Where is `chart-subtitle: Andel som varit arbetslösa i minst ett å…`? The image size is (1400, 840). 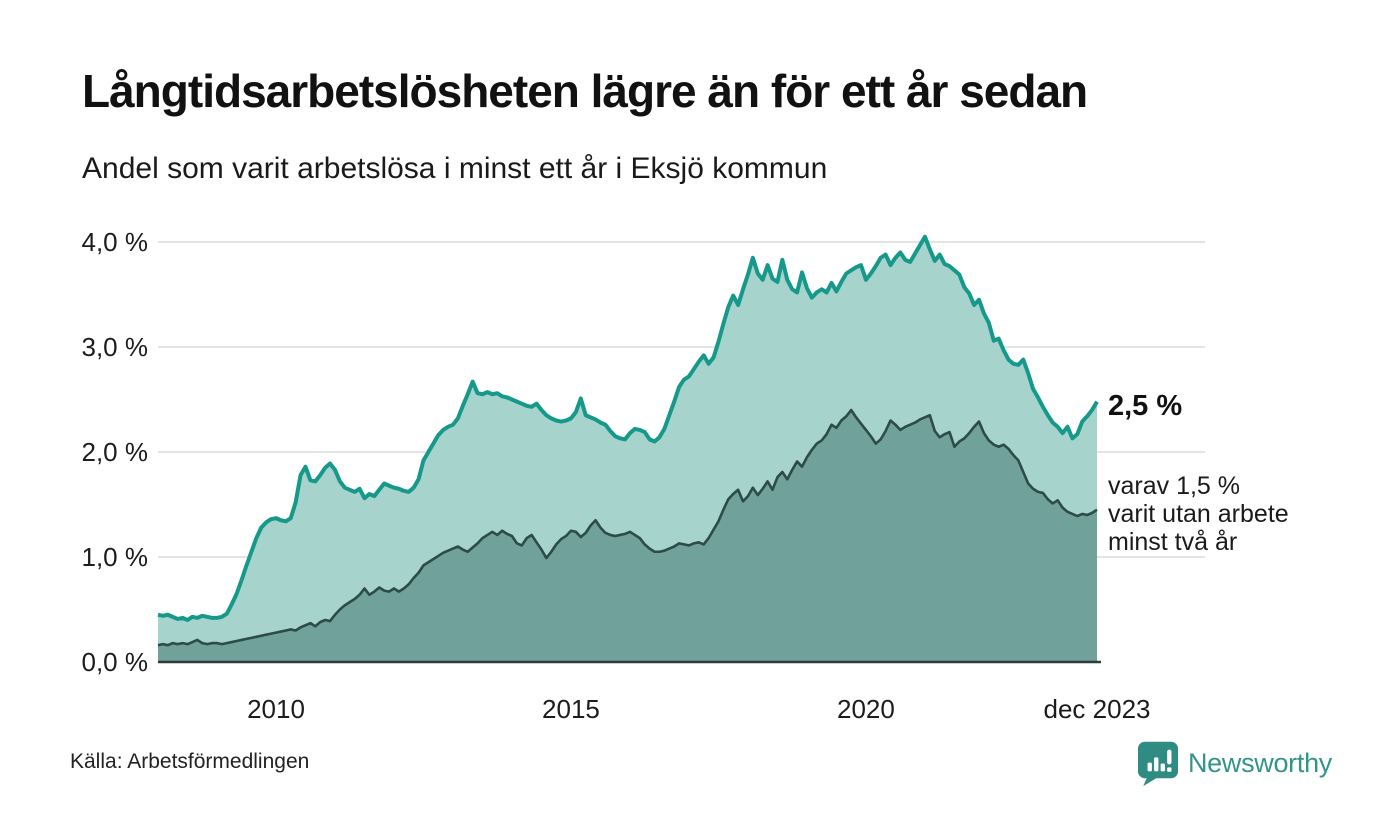
chart-subtitle: Andel som varit arbetslösa i minst ett å… is located at coordinates (455, 168).